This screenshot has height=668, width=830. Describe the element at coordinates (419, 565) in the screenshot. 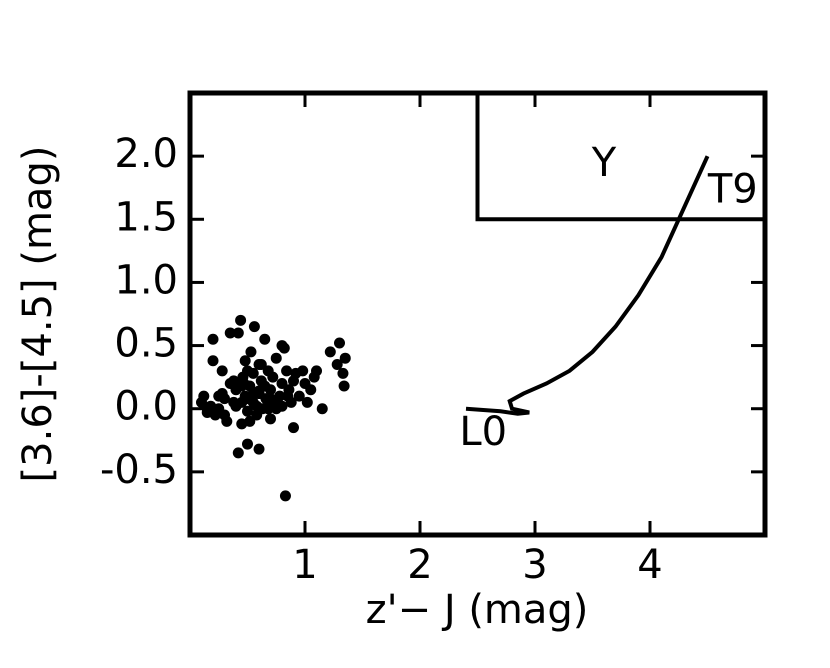

I see `x-tick-label: 2` at that location.